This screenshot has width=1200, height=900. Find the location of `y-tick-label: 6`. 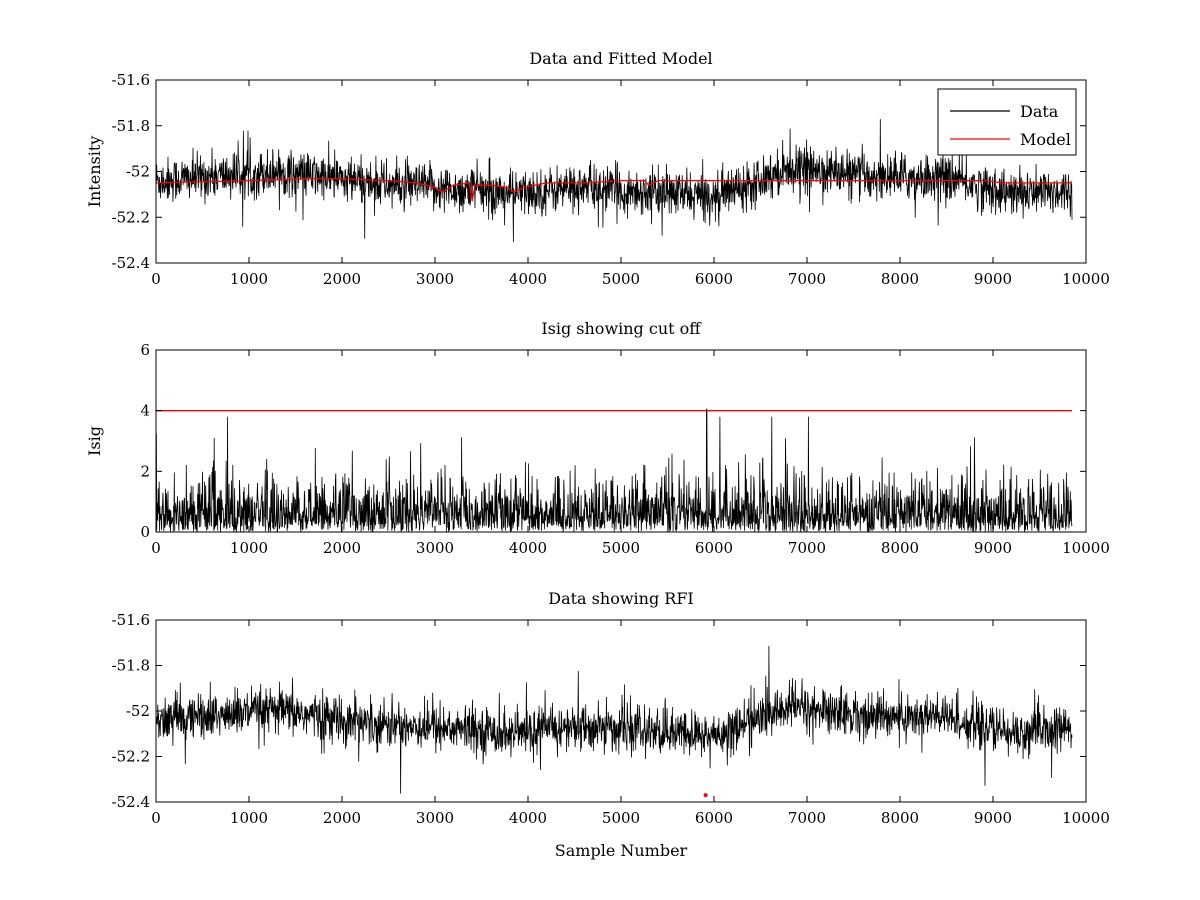

y-tick-label: 6 is located at coordinates (145, 350).